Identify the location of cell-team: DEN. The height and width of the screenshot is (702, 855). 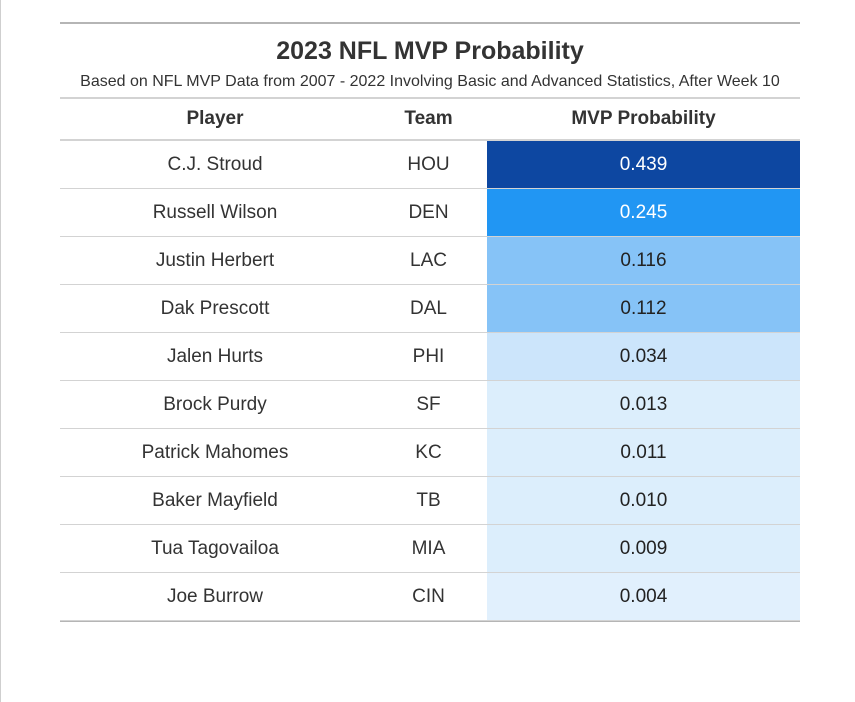
(428, 212).